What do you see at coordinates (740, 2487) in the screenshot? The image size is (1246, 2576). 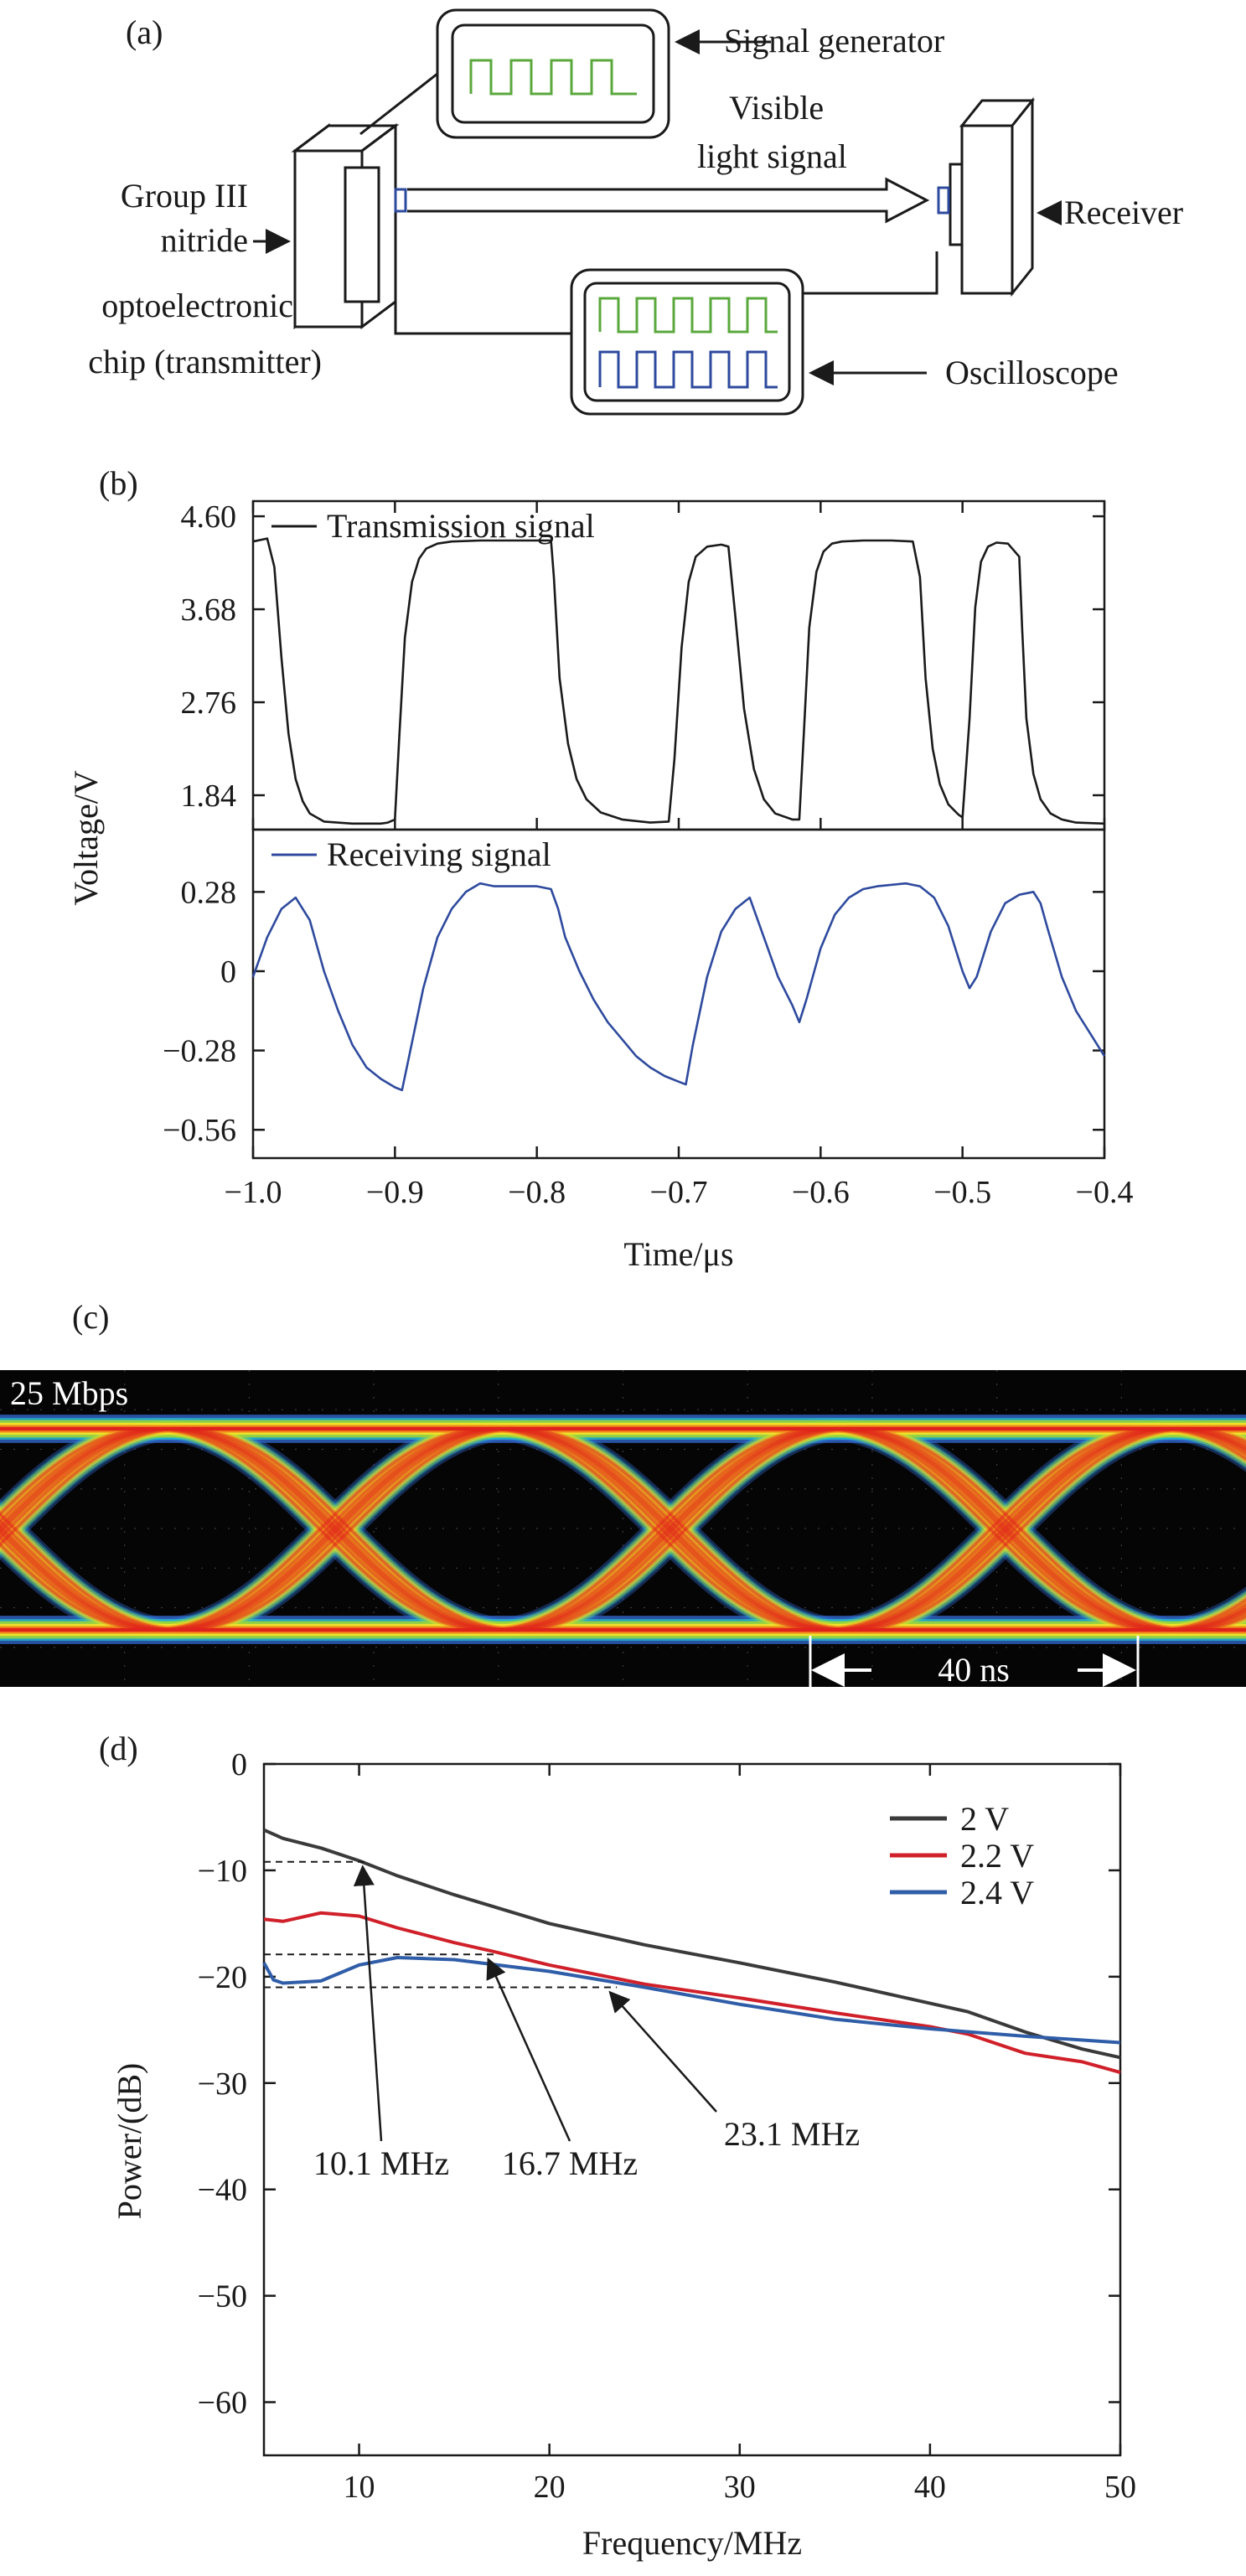 I see `x-tick-label: 30` at bounding box center [740, 2487].